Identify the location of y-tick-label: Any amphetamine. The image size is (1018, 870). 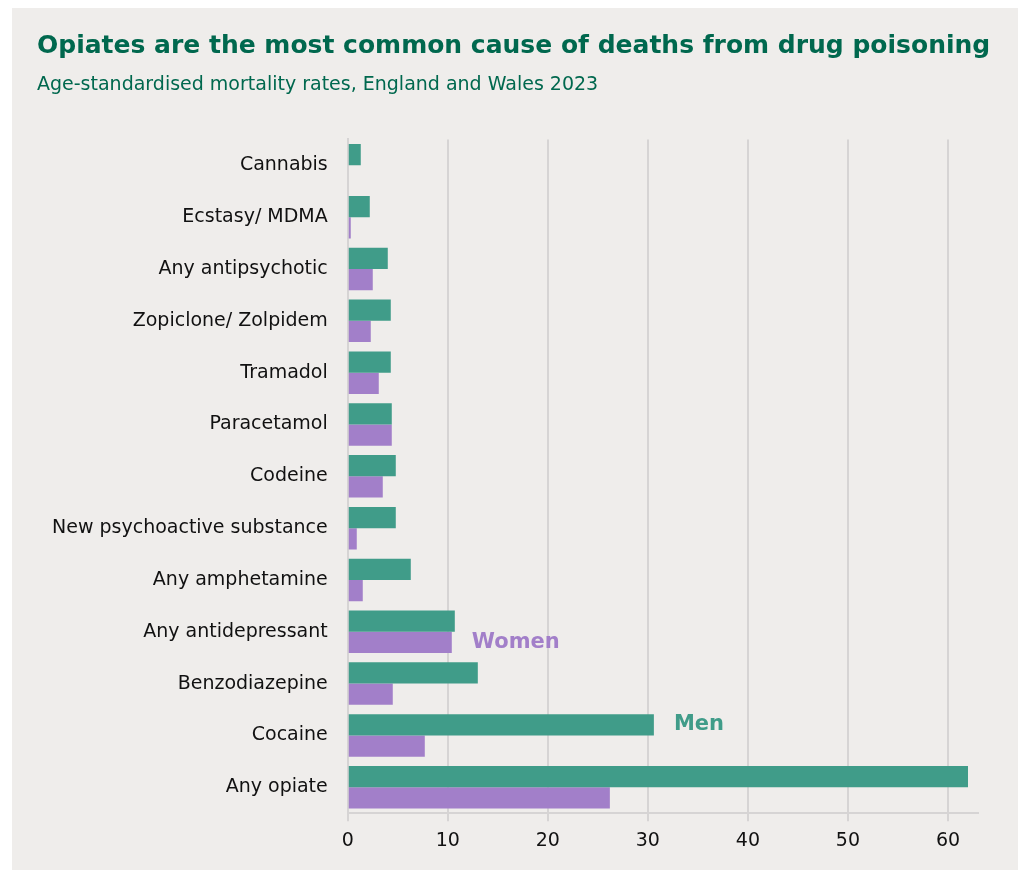
(240, 577).